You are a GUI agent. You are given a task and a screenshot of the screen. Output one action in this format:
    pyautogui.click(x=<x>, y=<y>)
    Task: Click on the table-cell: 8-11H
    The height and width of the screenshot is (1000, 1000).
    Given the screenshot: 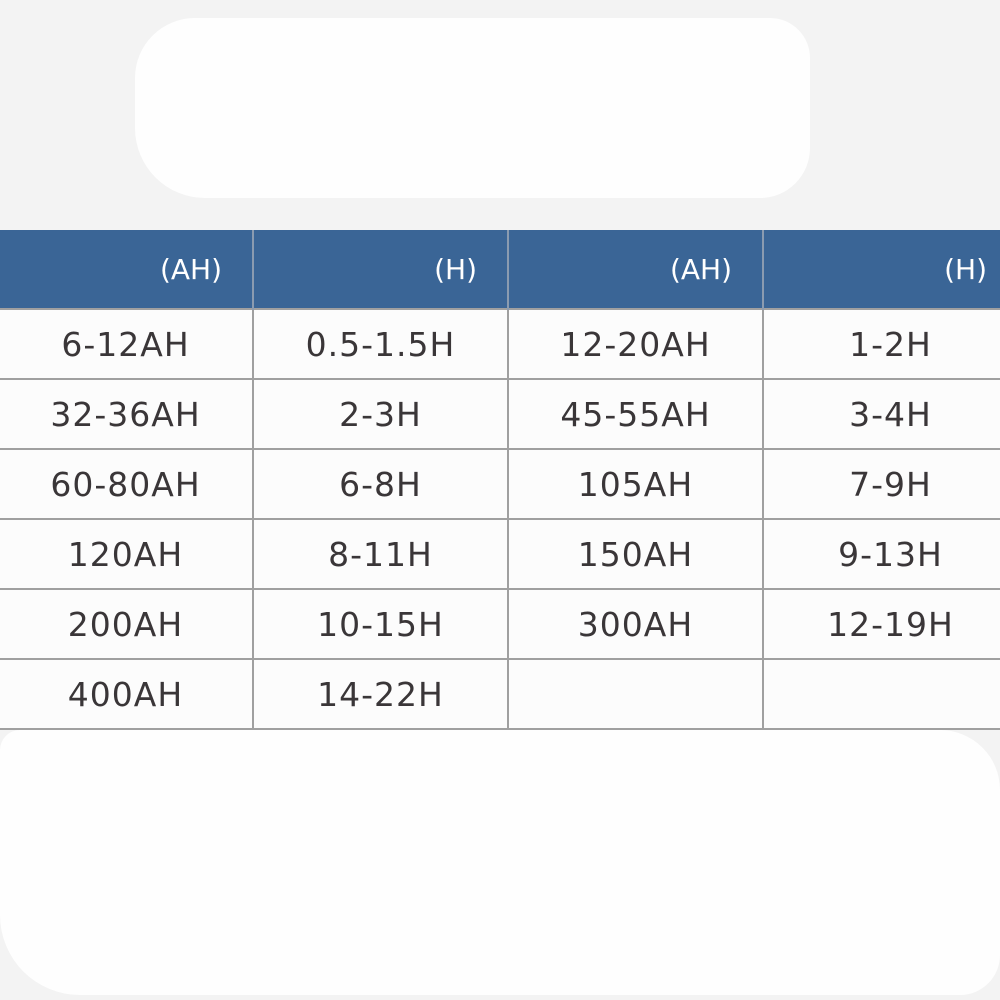 What is the action you would take?
    pyautogui.click(x=380, y=554)
    